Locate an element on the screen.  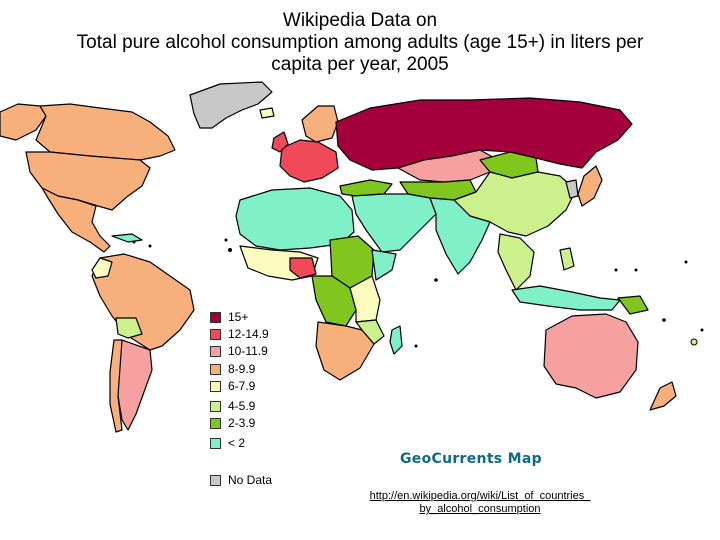
mozambique-region is located at coordinates (370, 332).